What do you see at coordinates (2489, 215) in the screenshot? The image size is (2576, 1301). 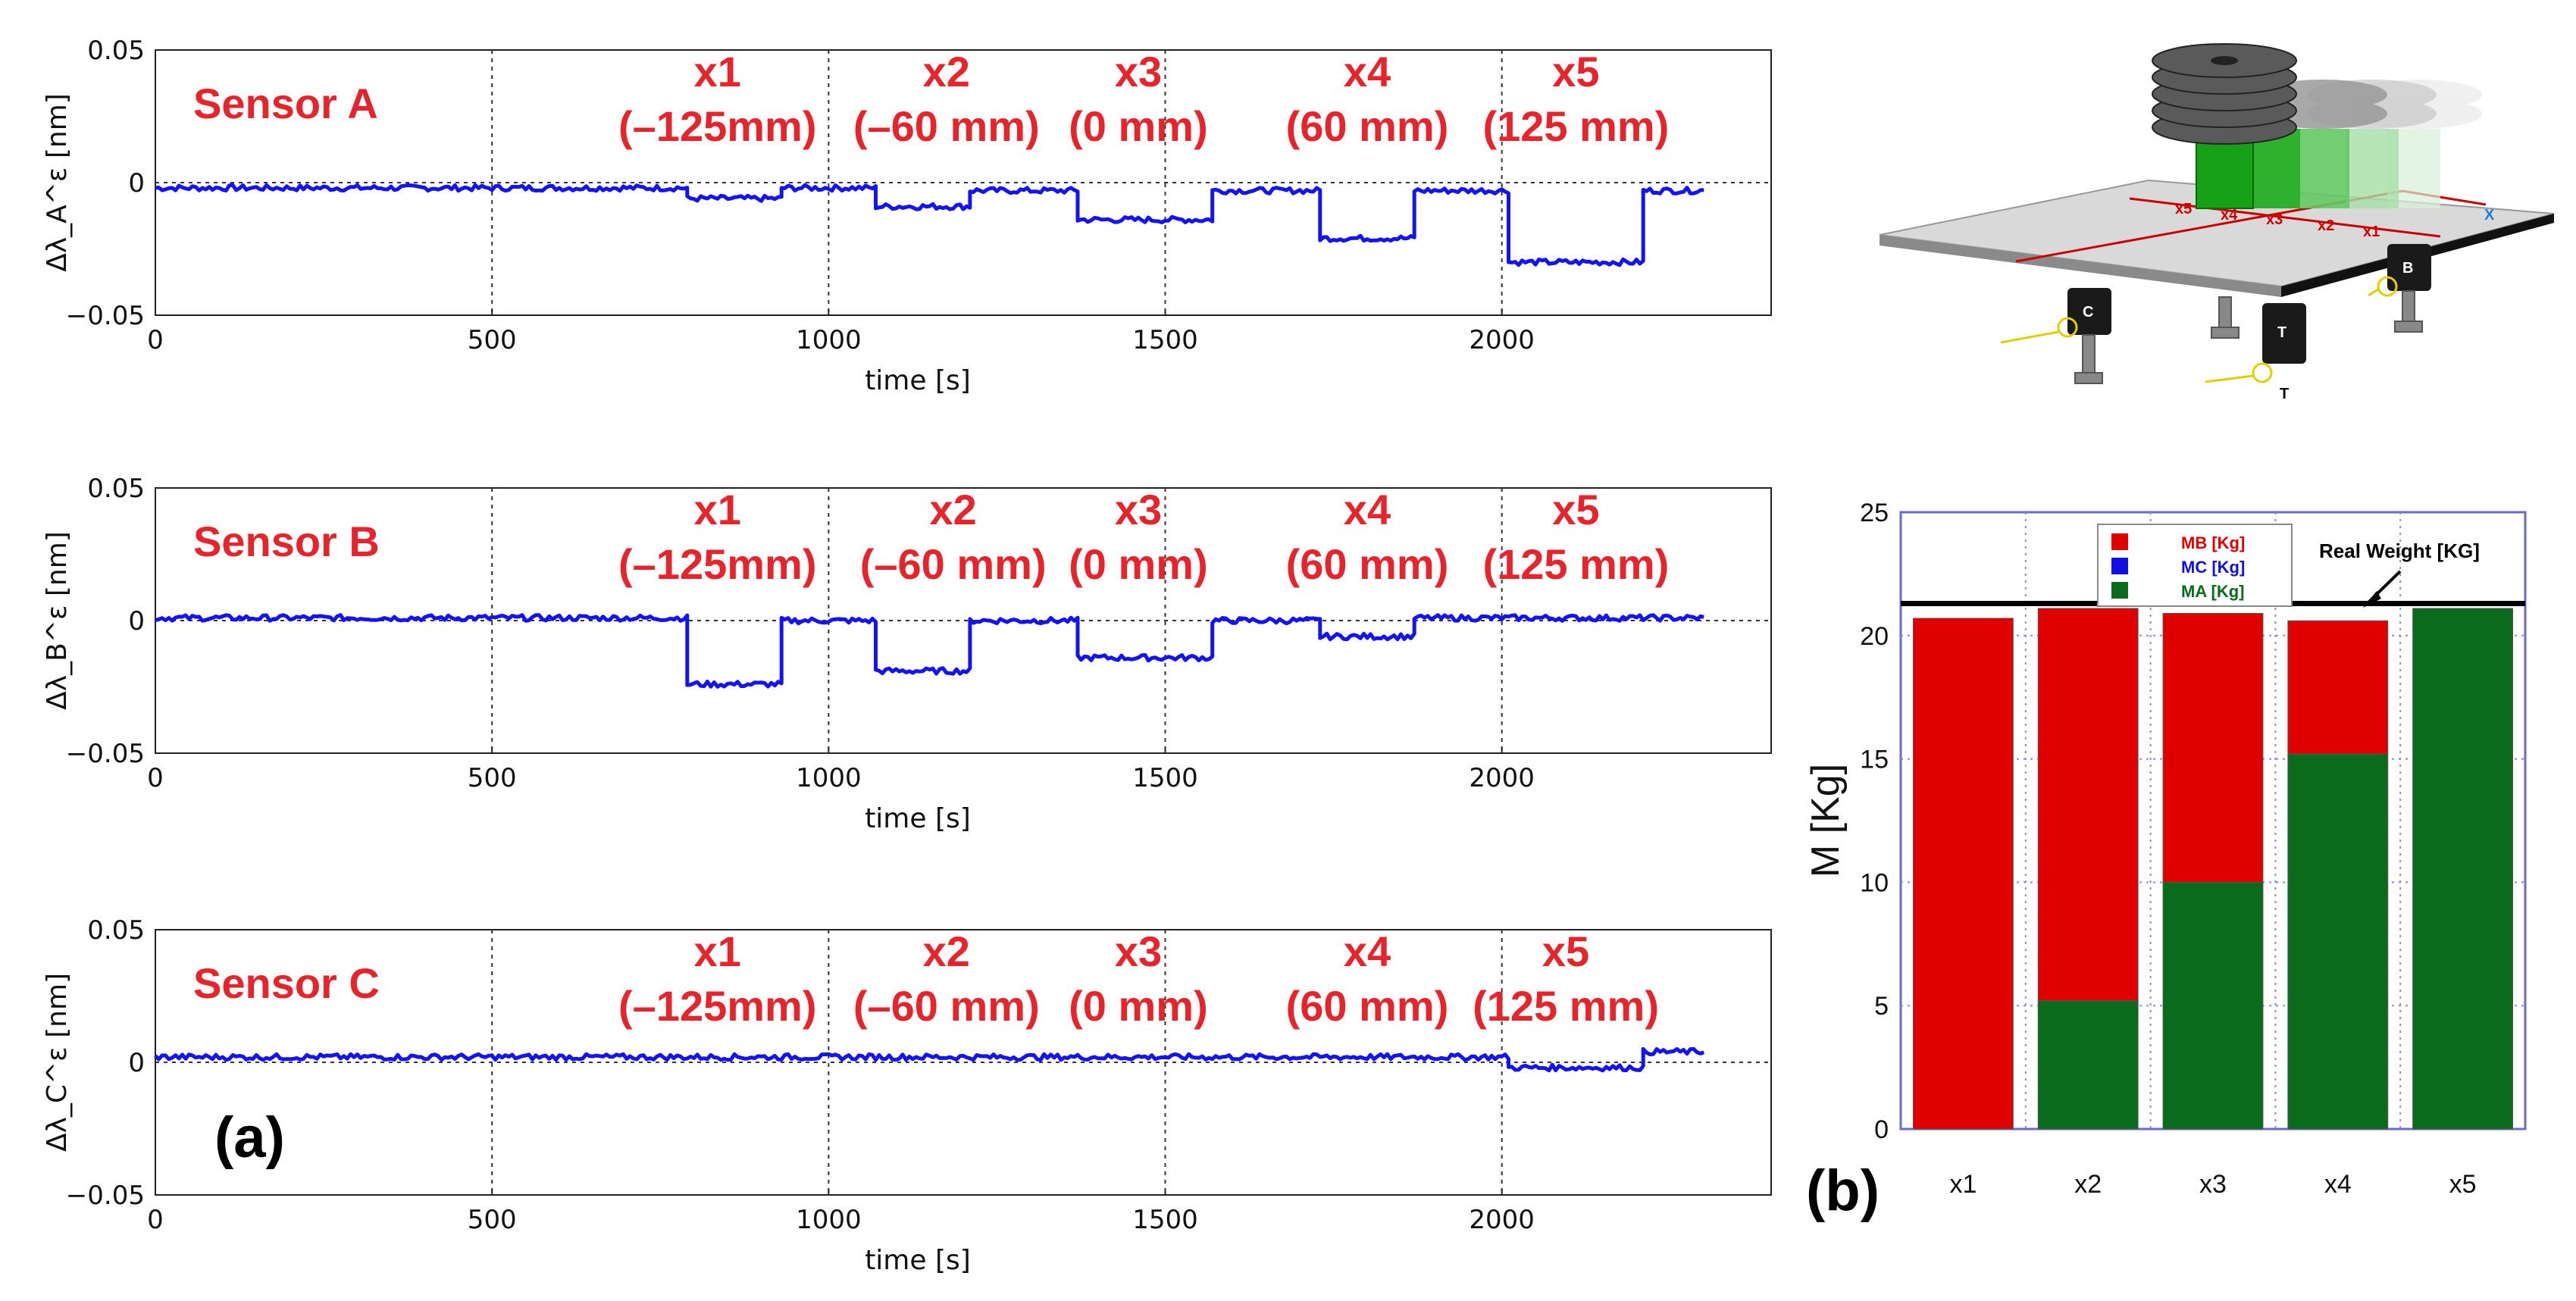 I see `illustration-axis-x: X` at bounding box center [2489, 215].